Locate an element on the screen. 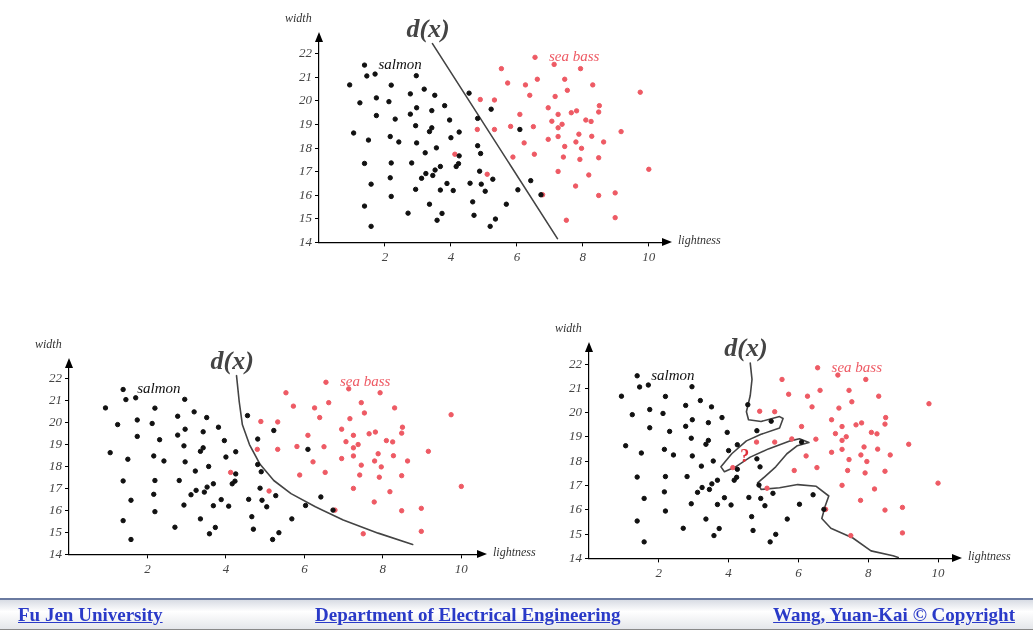 This screenshot has width=1033, height=637. text: Department of Electrical Engineering is located at coordinates (468, 614).